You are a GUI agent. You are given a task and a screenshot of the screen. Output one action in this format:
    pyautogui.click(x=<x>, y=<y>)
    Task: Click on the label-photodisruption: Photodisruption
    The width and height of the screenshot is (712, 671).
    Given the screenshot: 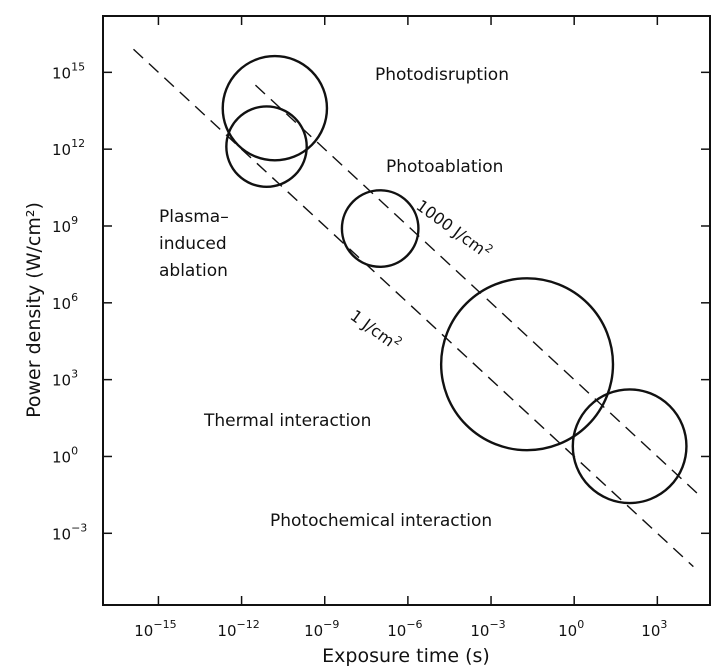 What is the action you would take?
    pyautogui.click(x=442, y=75)
    